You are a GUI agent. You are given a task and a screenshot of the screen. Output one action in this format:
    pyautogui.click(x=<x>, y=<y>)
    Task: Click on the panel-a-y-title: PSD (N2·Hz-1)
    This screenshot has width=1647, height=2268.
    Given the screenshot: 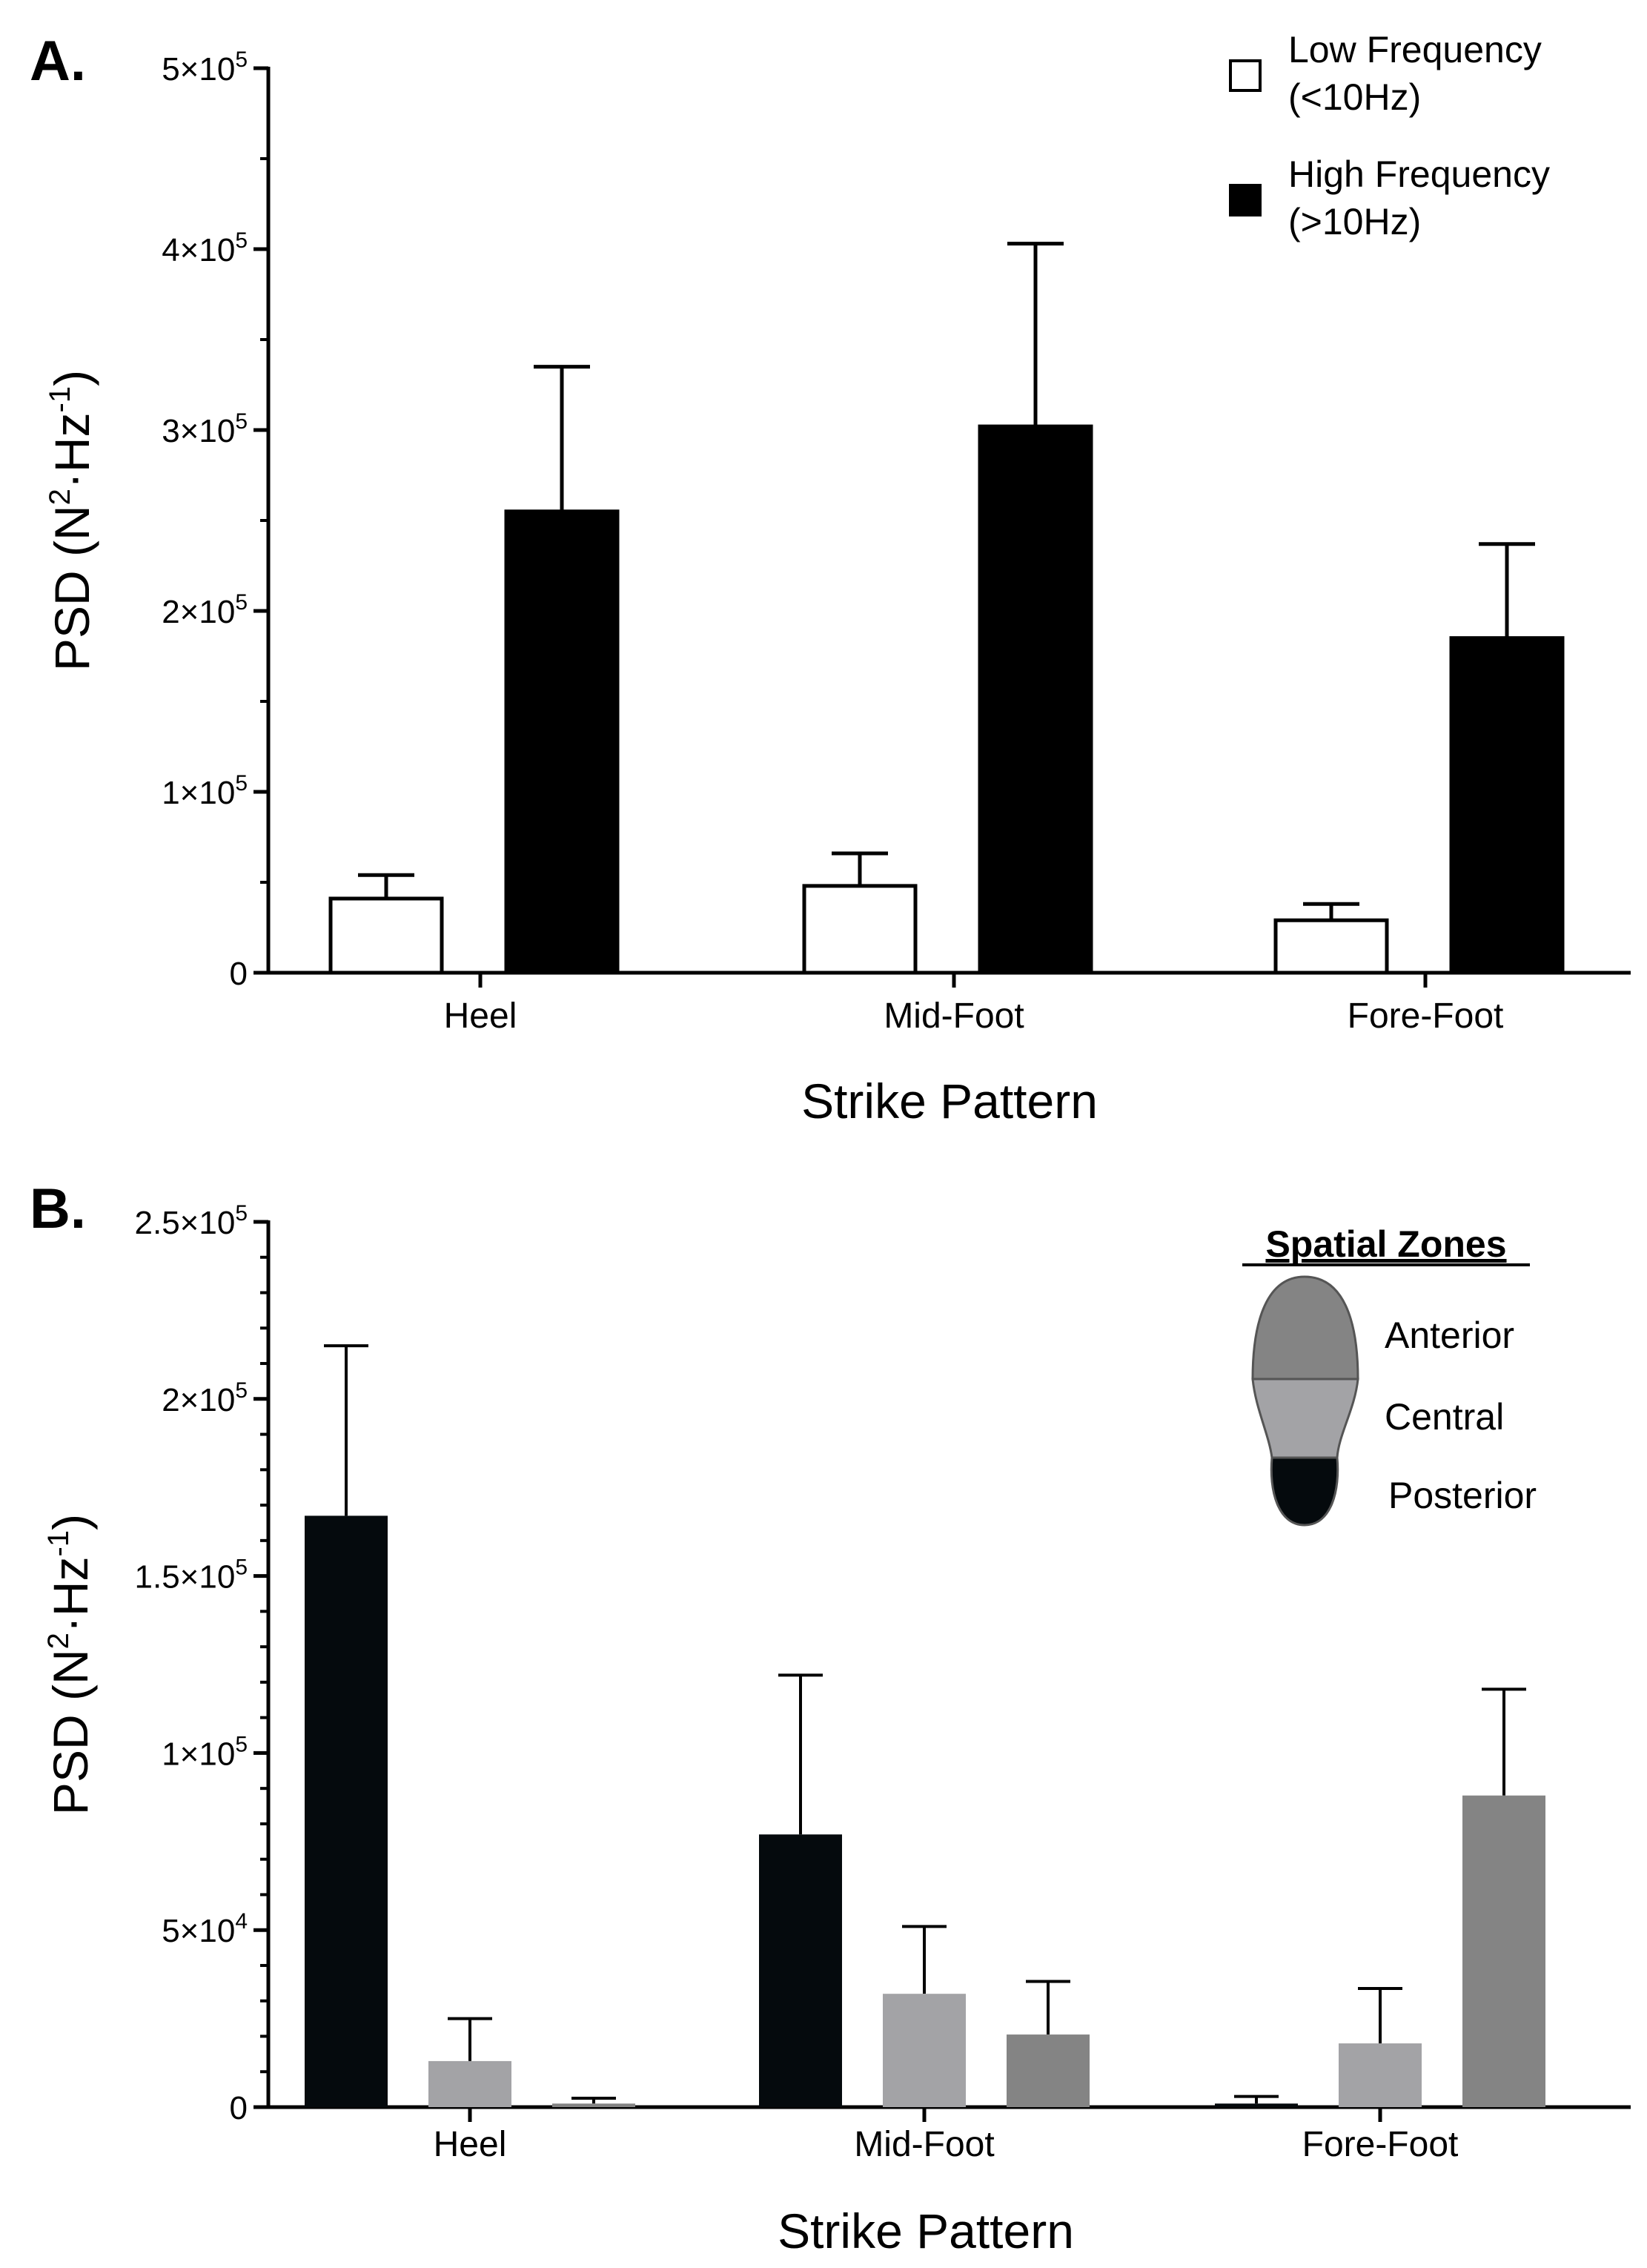 What is the action you would take?
    pyautogui.click(x=71, y=520)
    